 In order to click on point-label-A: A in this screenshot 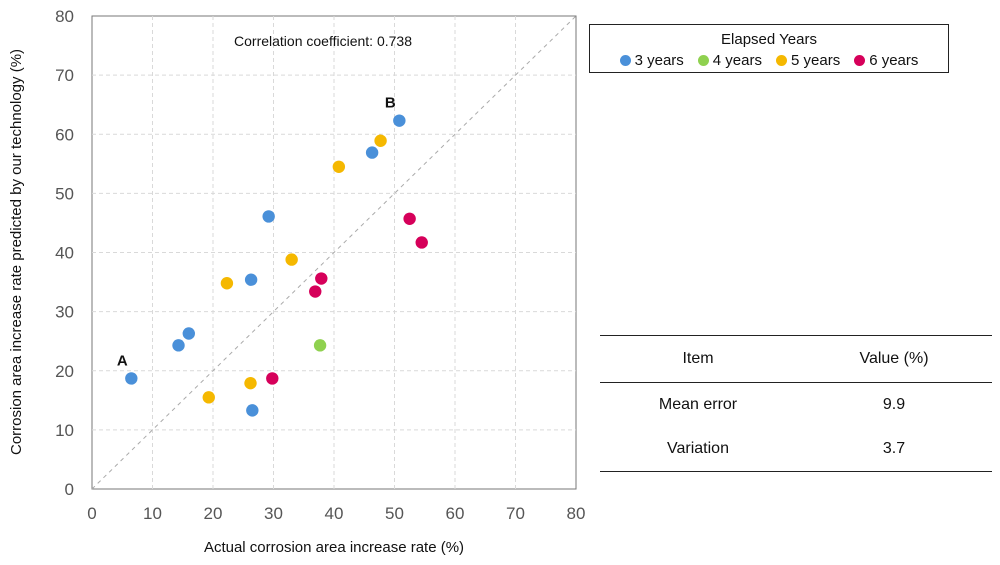, I will do `click(122, 360)`.